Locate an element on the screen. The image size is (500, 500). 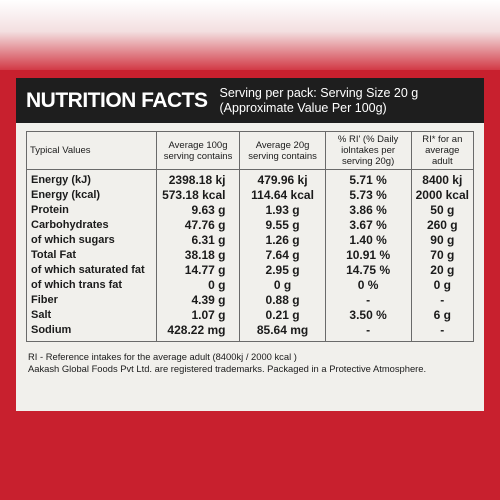
per-100g-value: 428.22 mg is located at coordinates (198, 332).